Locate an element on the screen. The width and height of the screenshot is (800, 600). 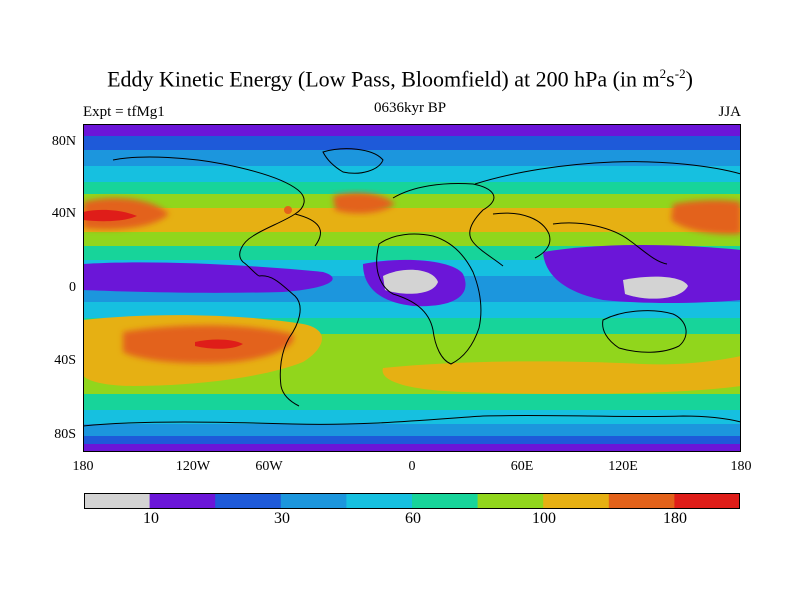
lon-label-180w: 180 is located at coordinates (83, 466).